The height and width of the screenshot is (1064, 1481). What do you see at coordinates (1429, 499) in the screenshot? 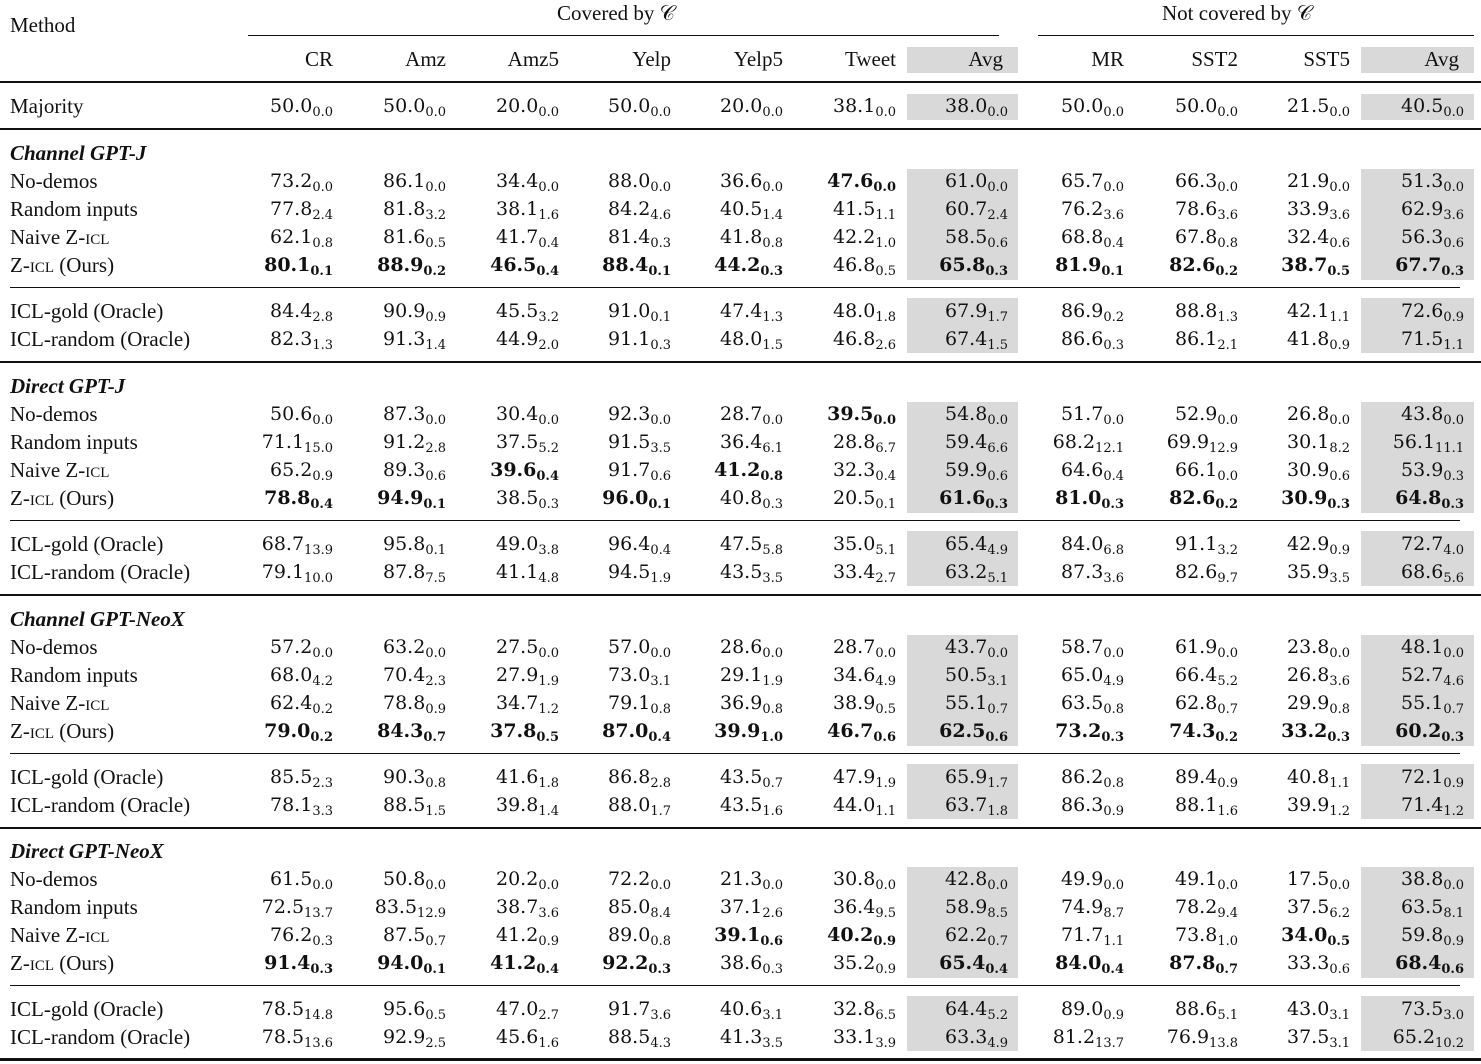
I see `score-cell: 64.80.3` at bounding box center [1429, 499].